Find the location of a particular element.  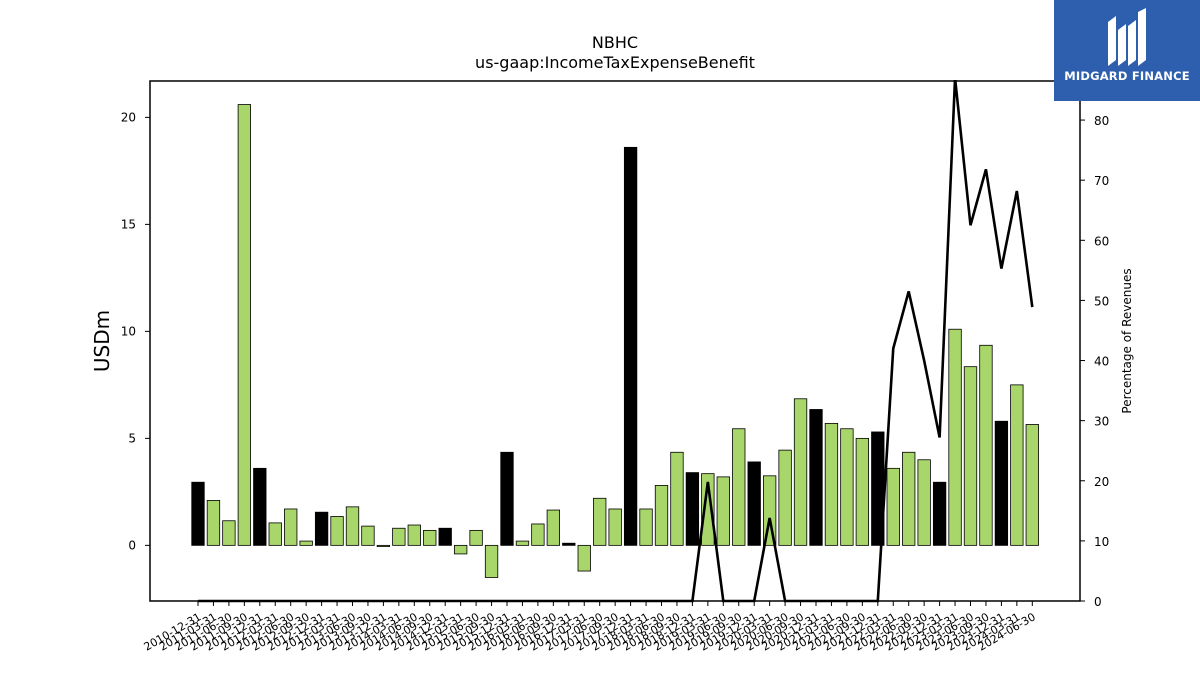

y2-tick-label: 30 is located at coordinates (1101, 422).